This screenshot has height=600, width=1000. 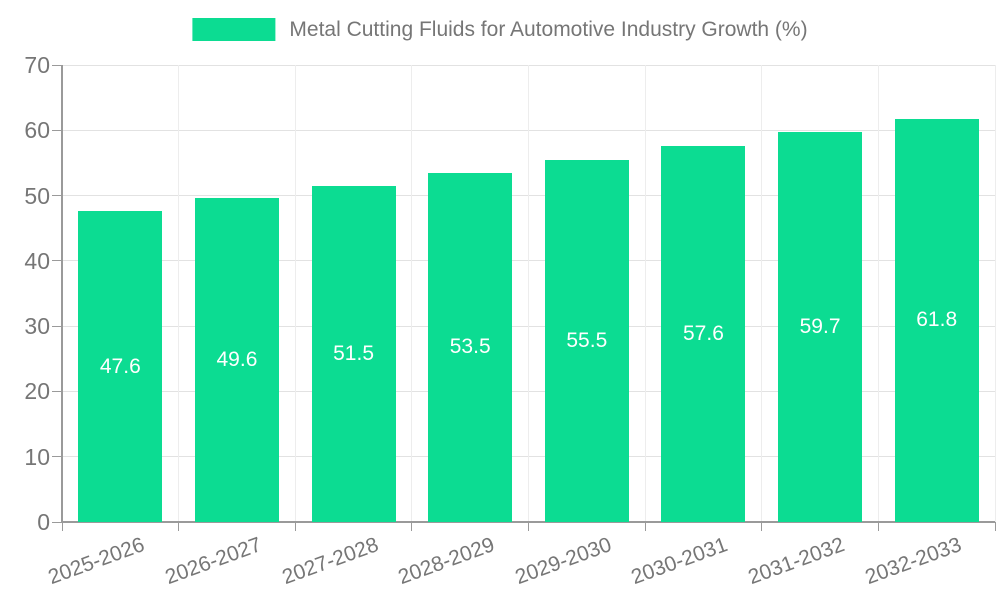 What do you see at coordinates (37, 195) in the screenshot?
I see `y-axis-tick-label: 50` at bounding box center [37, 195].